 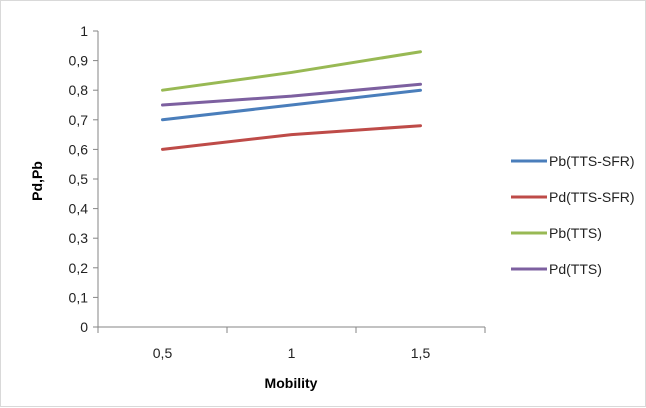 I want to click on y-tick-label: 0,7, so click(x=79, y=120).